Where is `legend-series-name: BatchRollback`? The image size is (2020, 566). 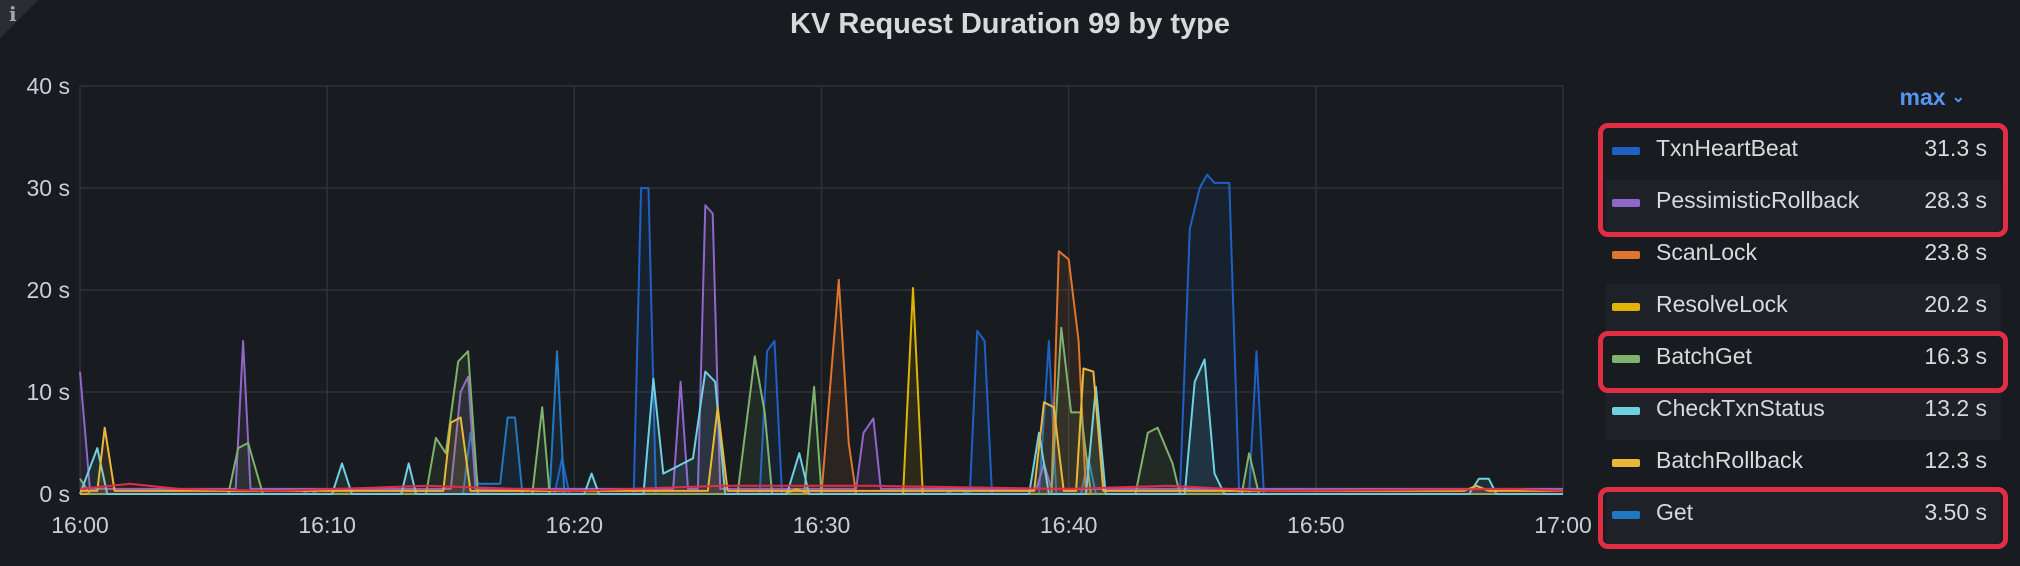 legend-series-name: BatchRollback is located at coordinates (1730, 460).